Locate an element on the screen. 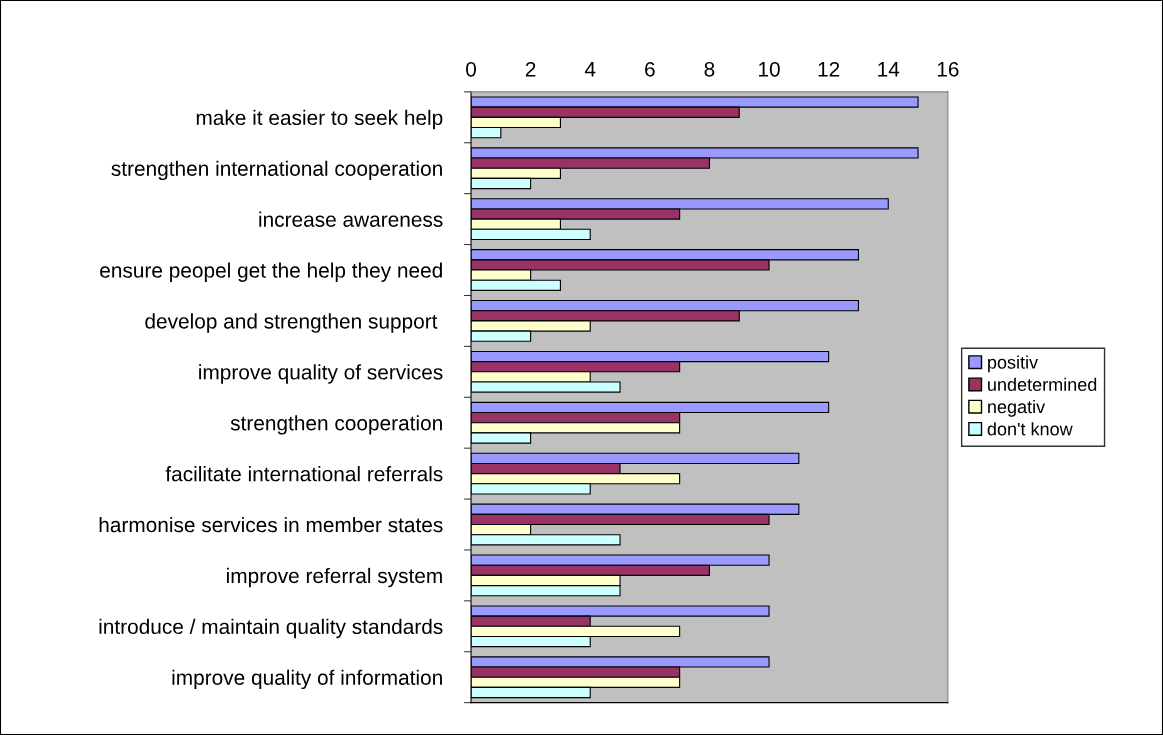 The width and height of the screenshot is (1163, 735). y-tick-label: improve referral system is located at coordinates (334, 577).